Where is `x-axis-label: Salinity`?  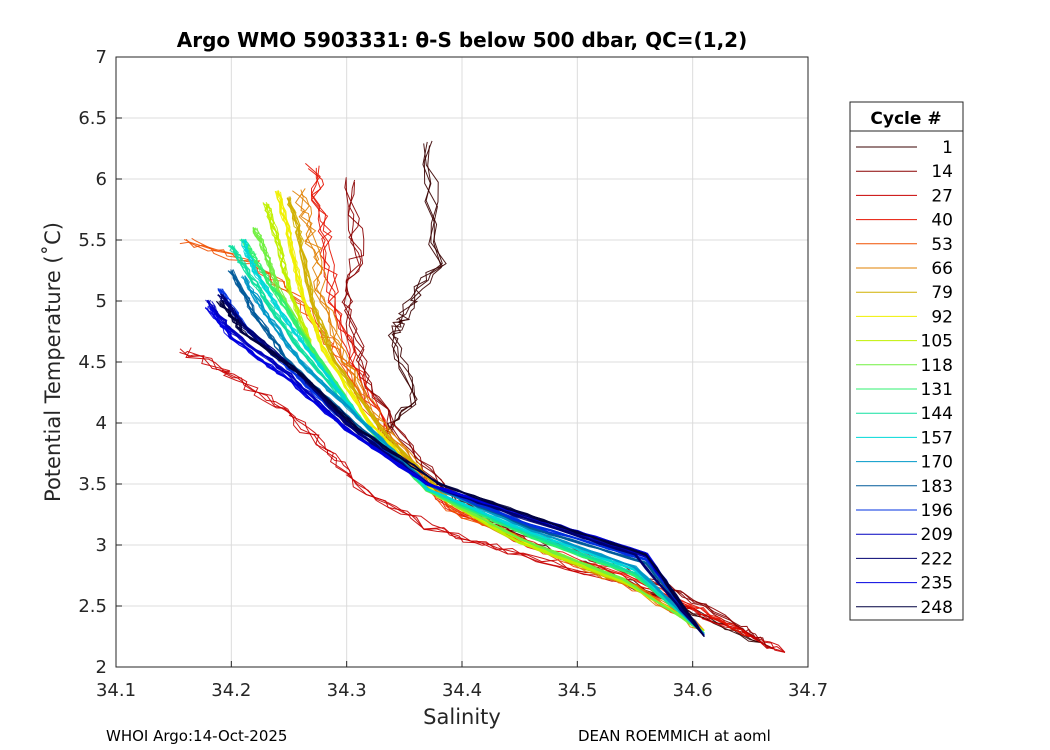
x-axis-label: Salinity is located at coordinates (462, 717).